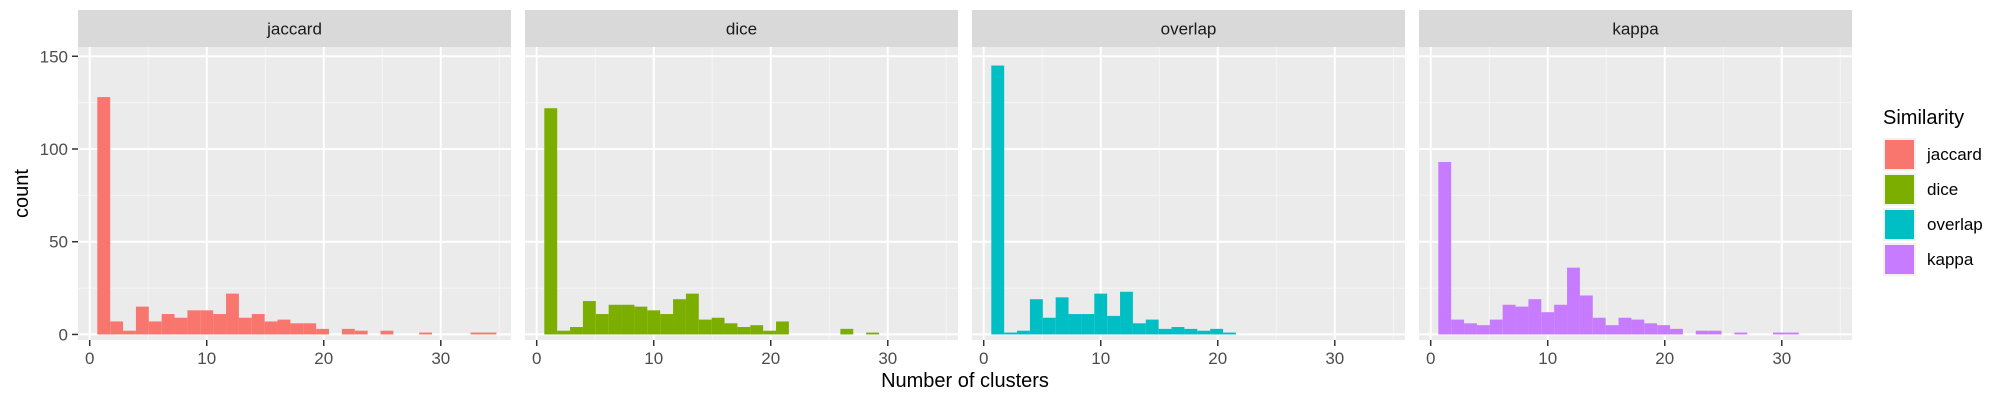 The width and height of the screenshot is (2000, 405). Describe the element at coordinates (58, 242) in the screenshot. I see `y-tick-label: 50` at that location.